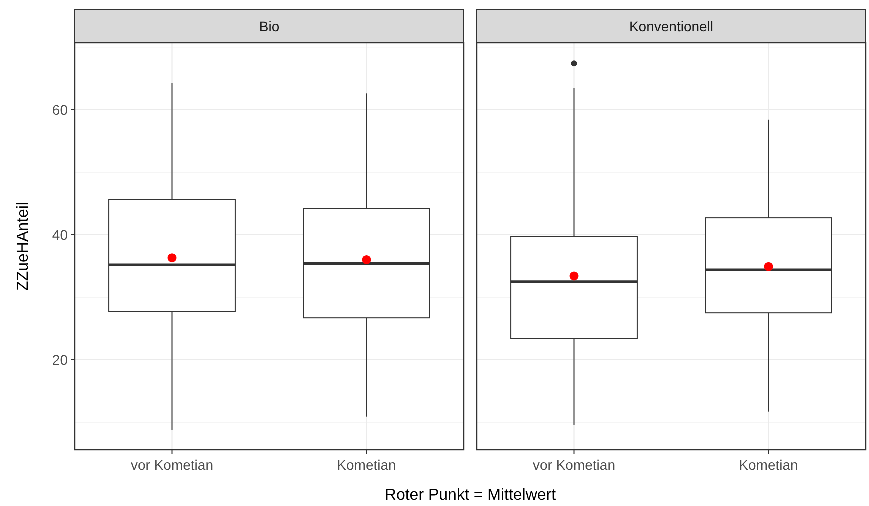 The height and width of the screenshot is (506, 869). Describe the element at coordinates (60, 360) in the screenshot. I see `y-tick-label: 20` at that location.